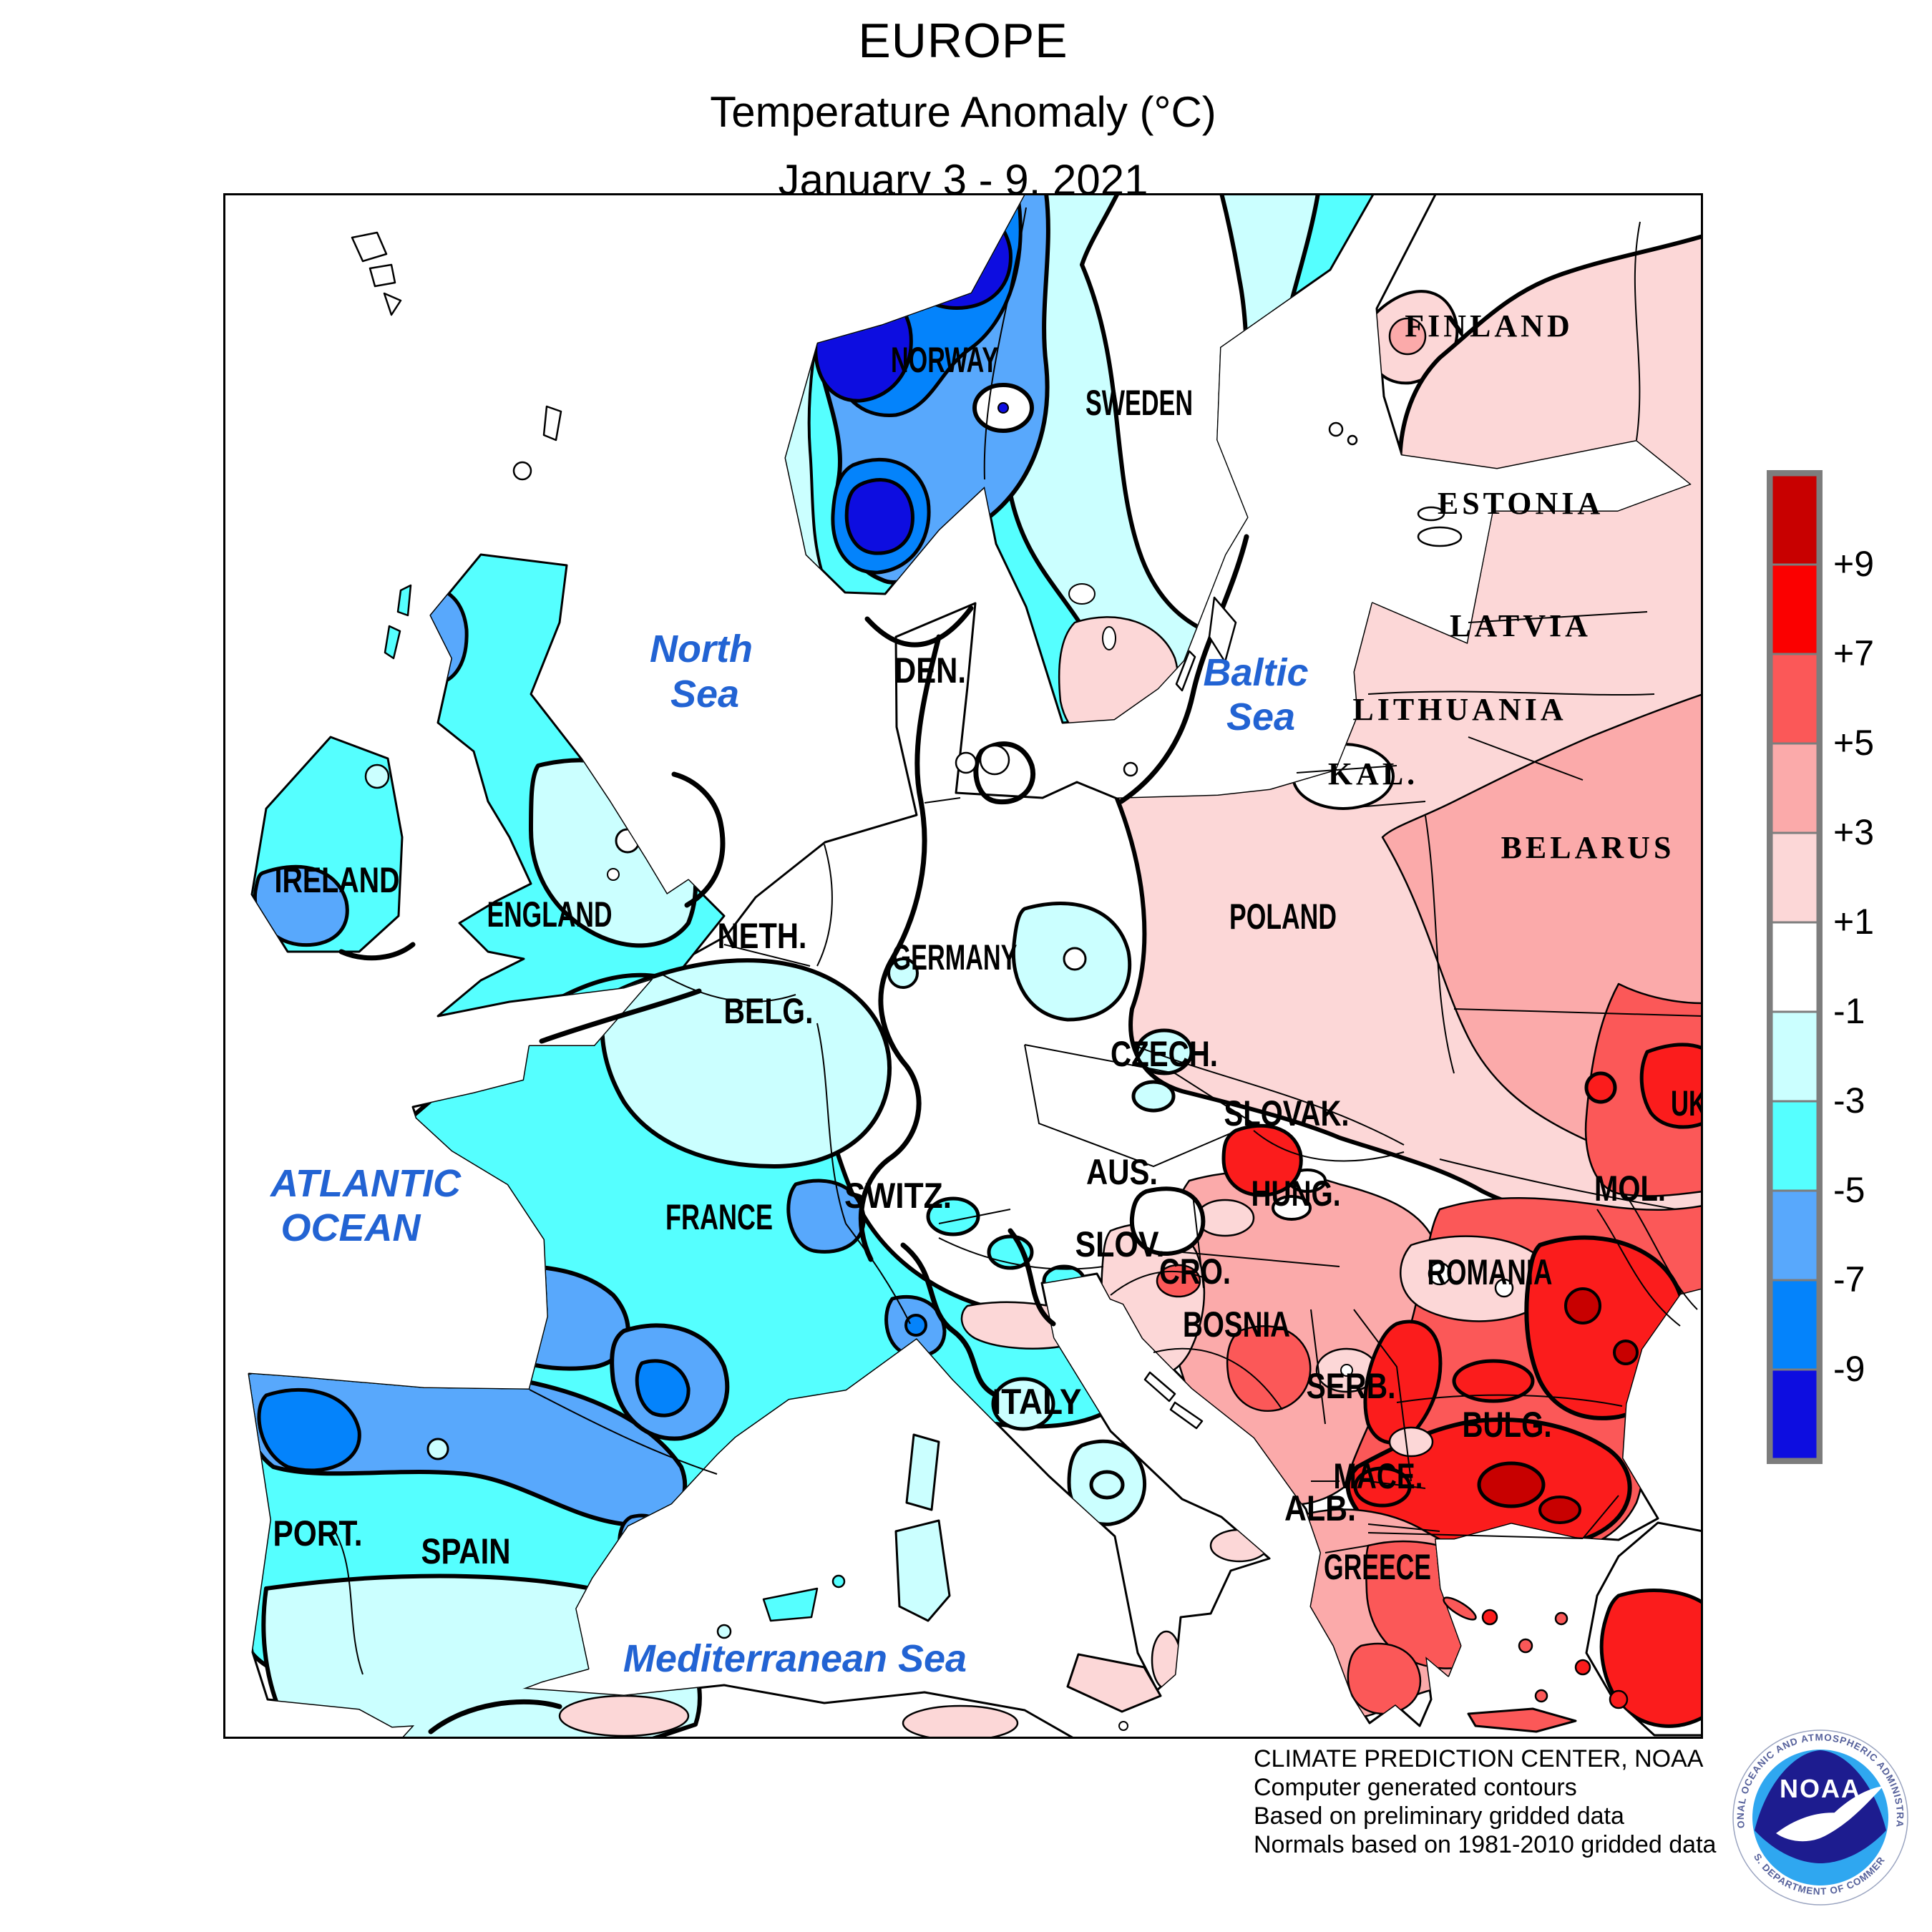 The width and height of the screenshot is (1932, 1932). Describe the element at coordinates (1003, 408) in the screenshot. I see `dot-navy-norway` at that location.